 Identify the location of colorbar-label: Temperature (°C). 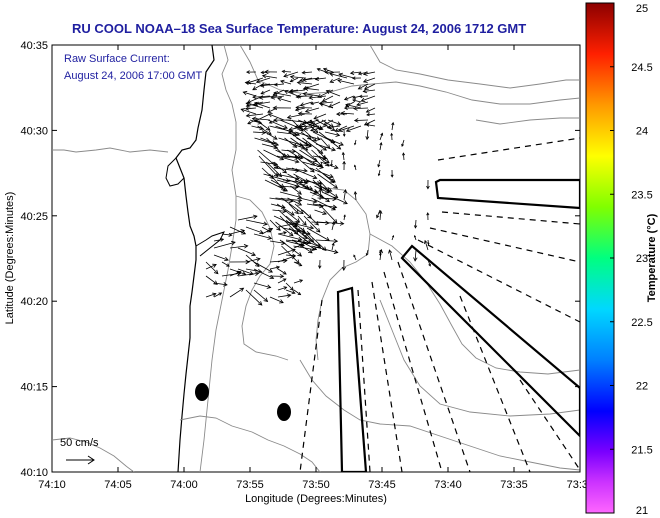
(652, 257).